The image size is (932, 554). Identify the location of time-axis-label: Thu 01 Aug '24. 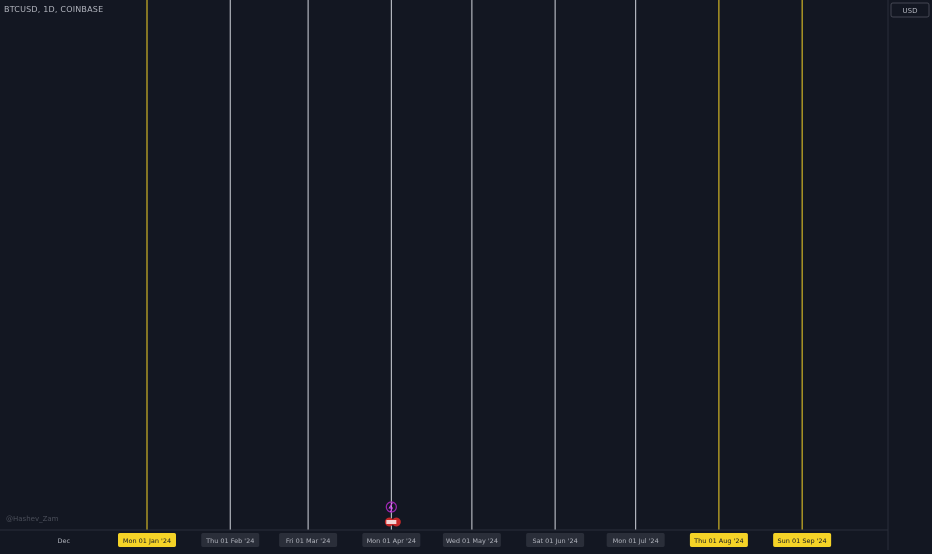
(718, 541).